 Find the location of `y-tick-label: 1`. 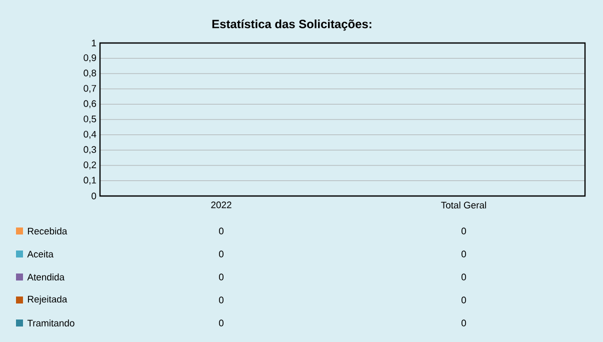

y-tick-label: 1 is located at coordinates (94, 43).